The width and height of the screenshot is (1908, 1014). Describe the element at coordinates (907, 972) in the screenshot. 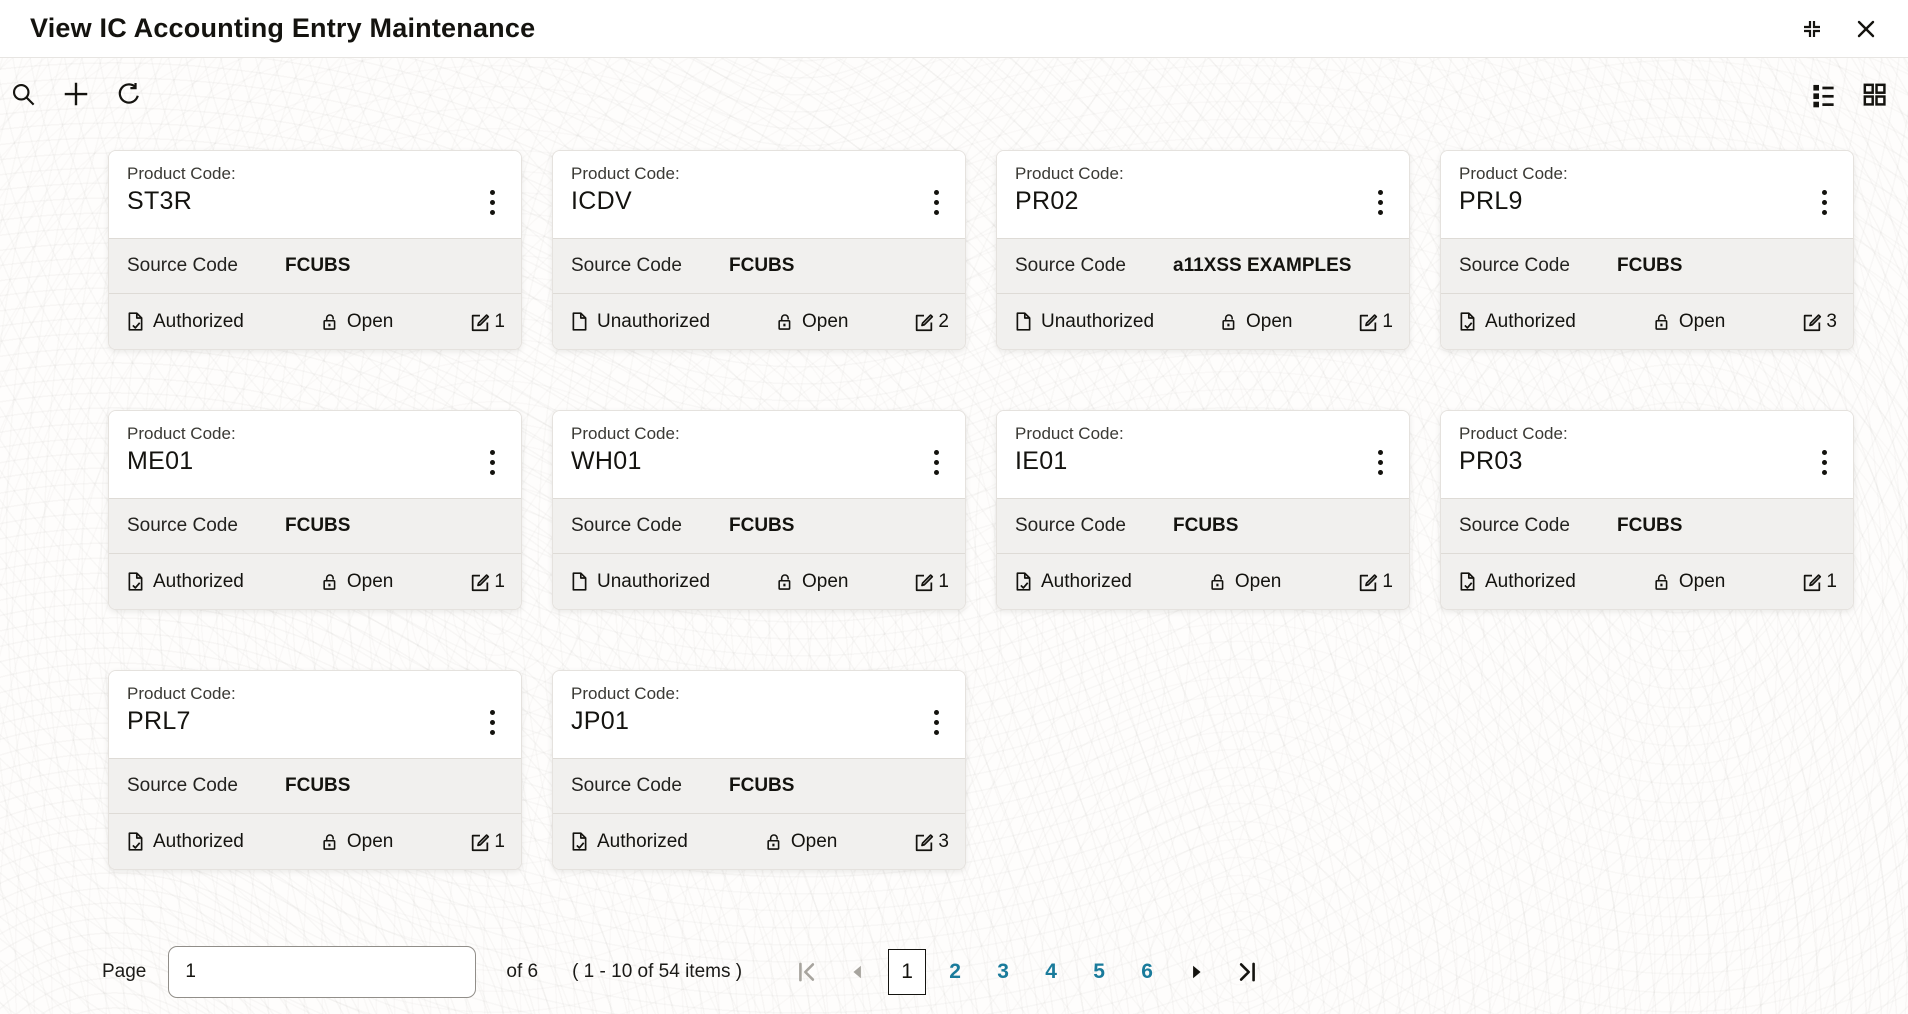

I see `page-number-button: 1` at that location.